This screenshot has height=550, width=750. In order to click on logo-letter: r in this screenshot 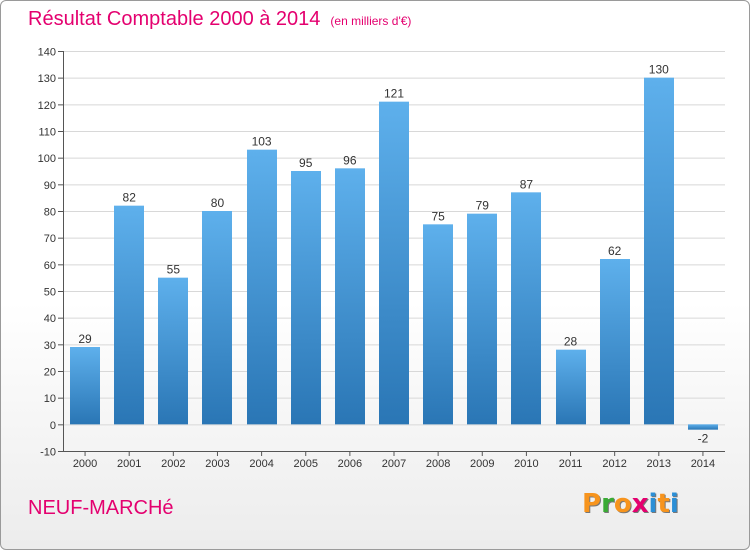, I will do `click(607, 504)`.